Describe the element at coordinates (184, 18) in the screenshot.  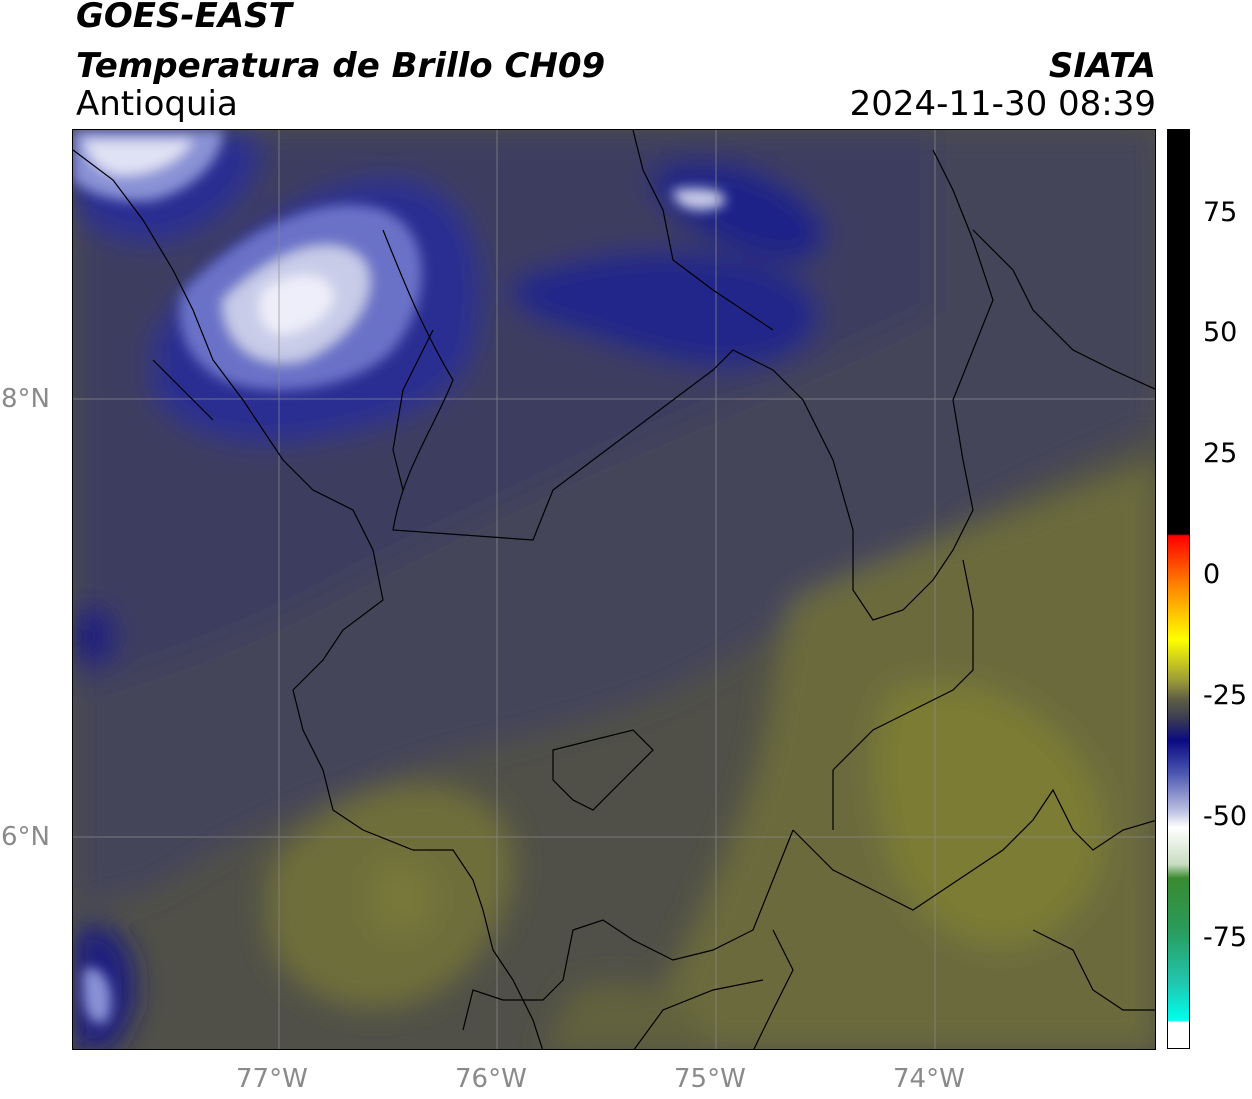
I see `title-satellite: GOES-EAST` at that location.